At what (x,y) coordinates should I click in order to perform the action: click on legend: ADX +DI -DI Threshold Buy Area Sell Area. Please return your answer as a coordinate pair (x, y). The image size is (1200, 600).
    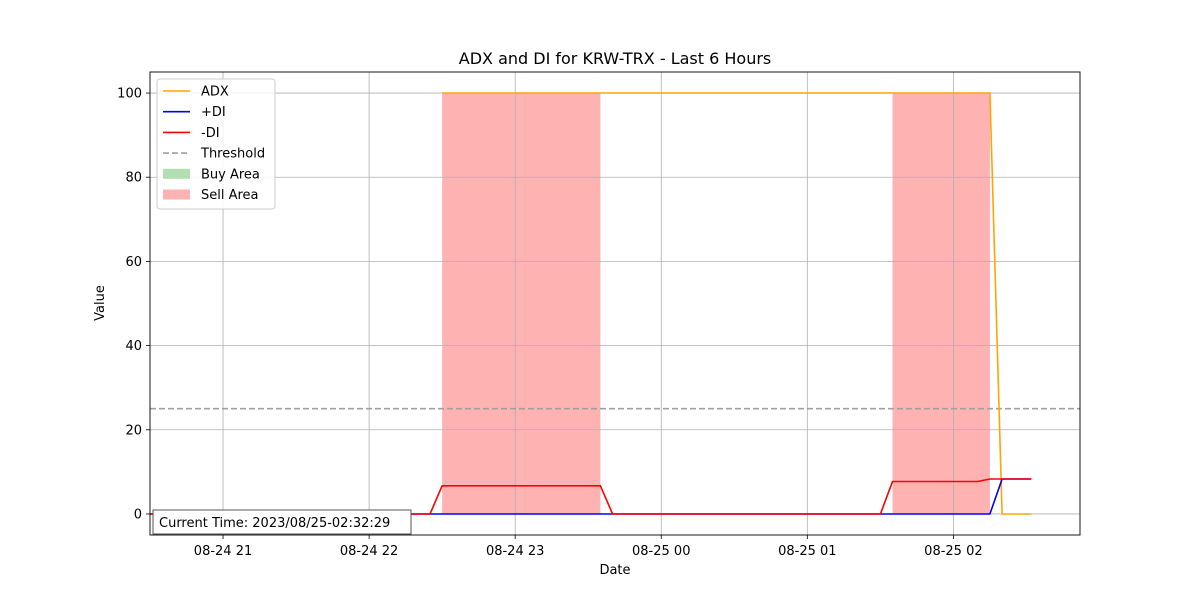
    Looking at the image, I should click on (216, 144).